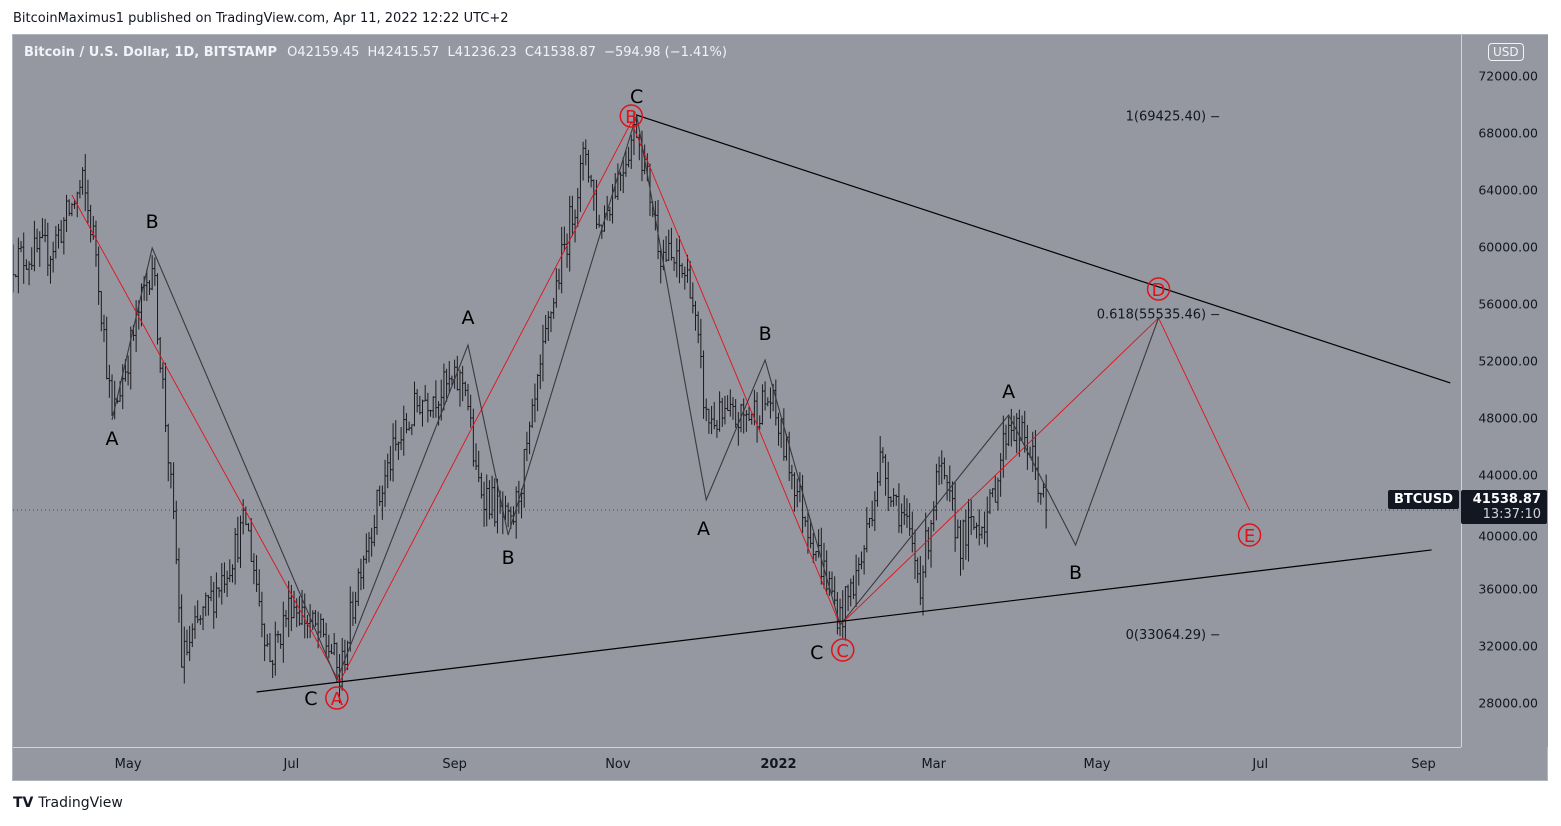 The height and width of the screenshot is (826, 1561). I want to click on wave-label-A: A, so click(468, 318).